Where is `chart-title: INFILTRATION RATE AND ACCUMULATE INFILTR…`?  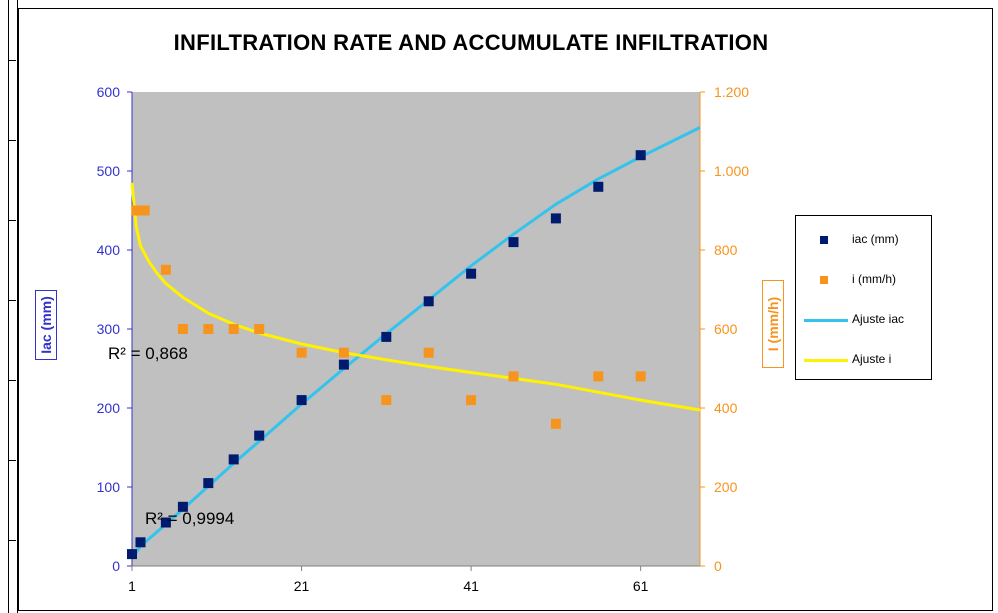 chart-title: INFILTRATION RATE AND ACCUMULATE INFILTR… is located at coordinates (471, 42).